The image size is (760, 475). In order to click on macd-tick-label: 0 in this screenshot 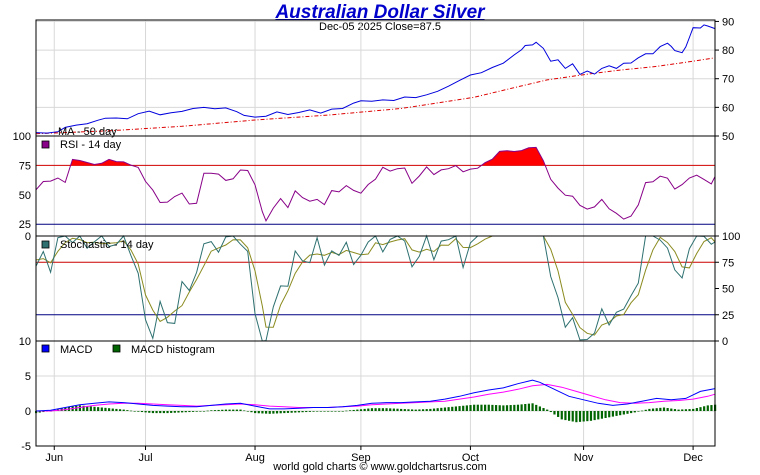, I will do `click(28, 412)`.